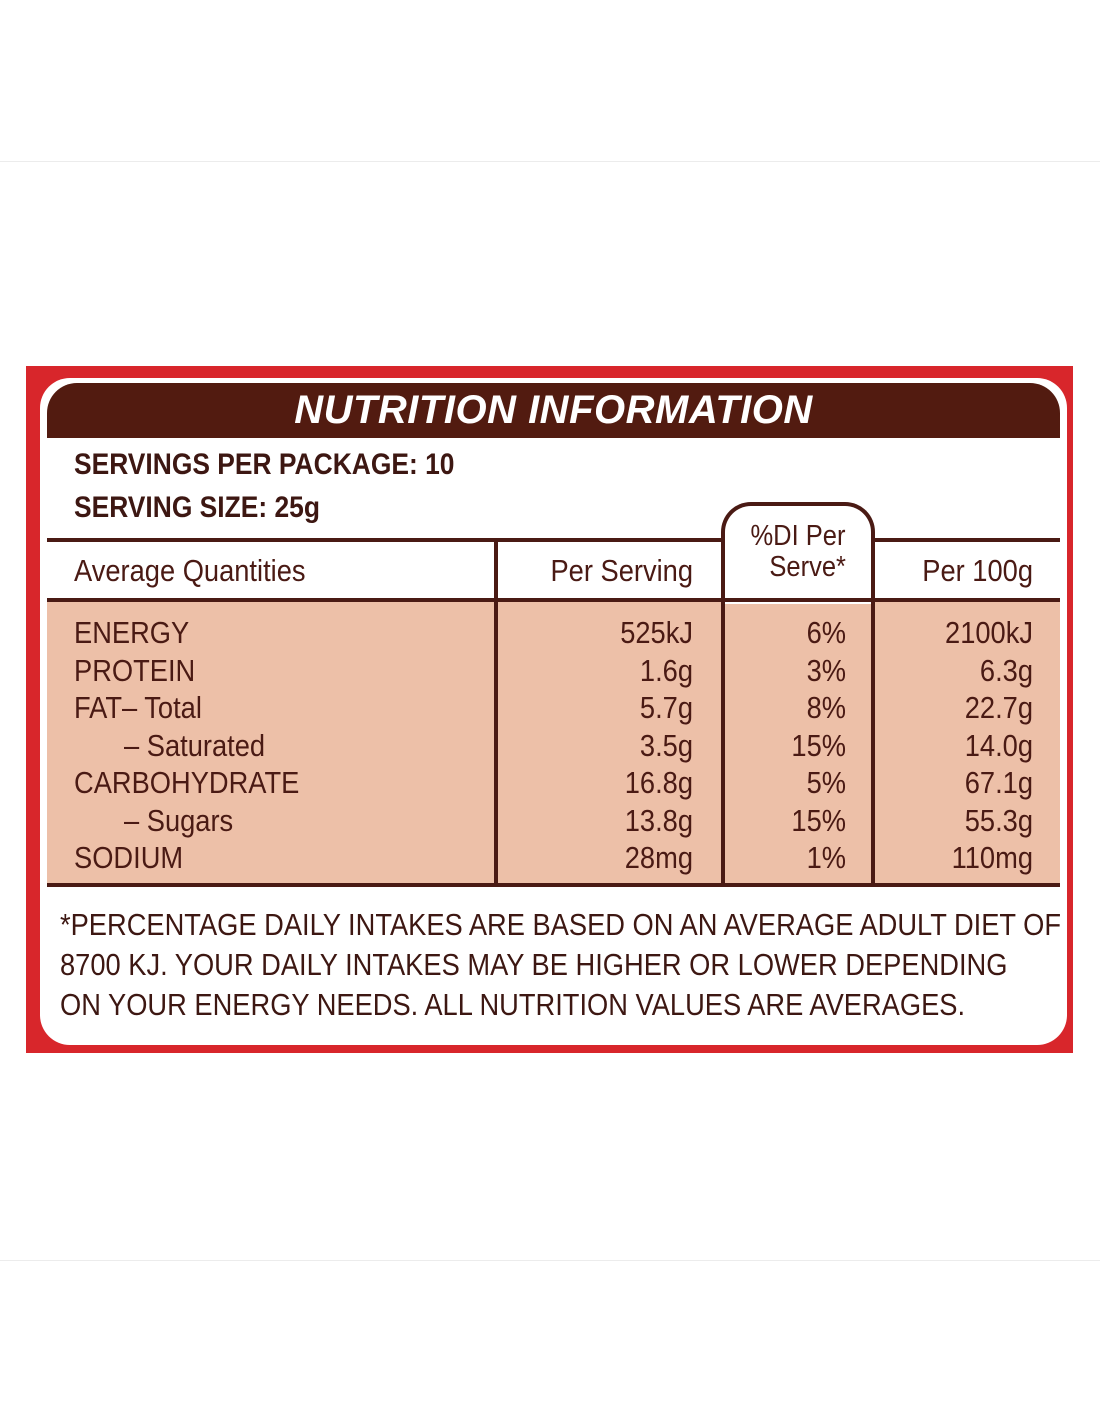  I want to click on per-serving-value: 13.8g, so click(658, 820).